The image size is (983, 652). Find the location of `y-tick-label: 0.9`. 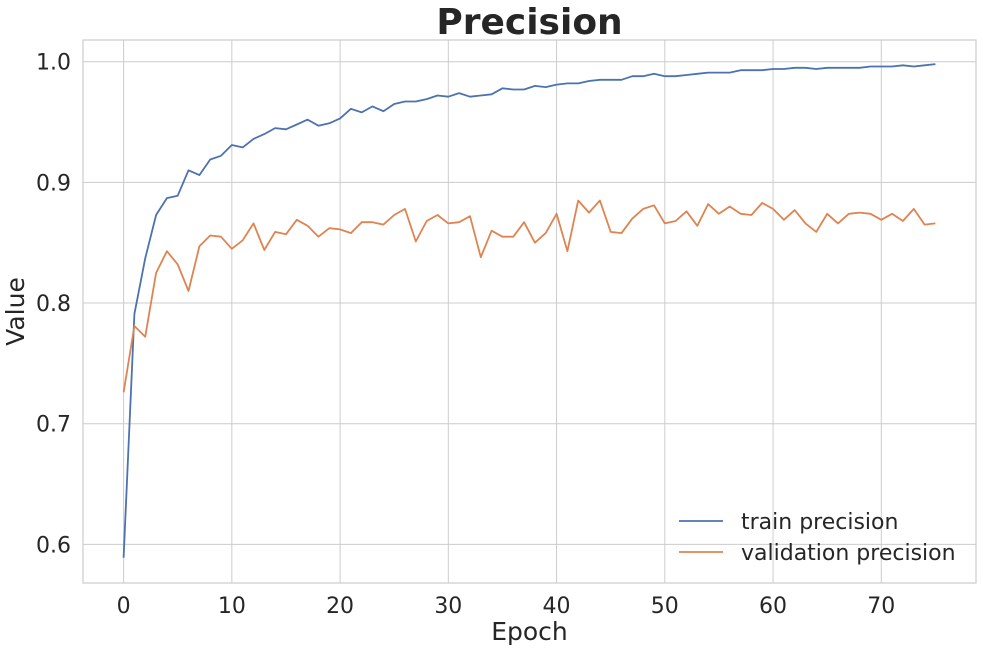

y-tick-label: 0.9 is located at coordinates (53, 183).